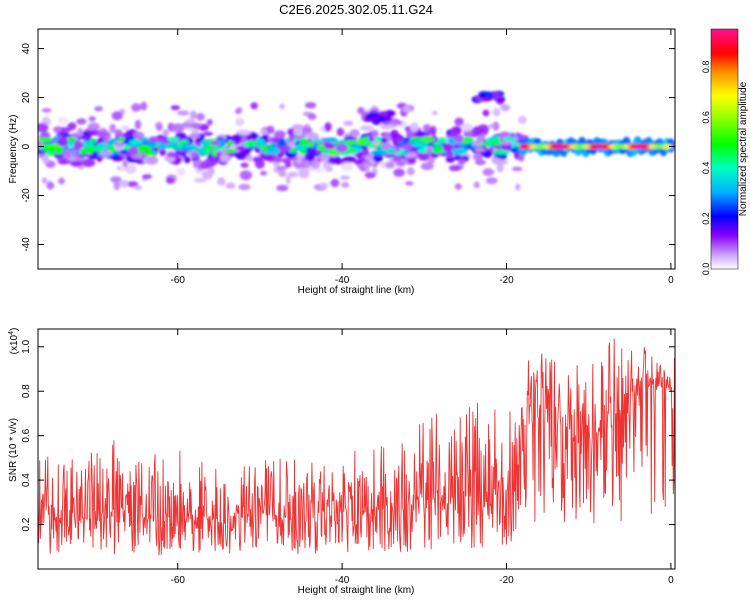 Image resolution: width=750 pixels, height=600 pixels. I want to click on colorbar-label: Normalized spectral amplitude, so click(743, 148).